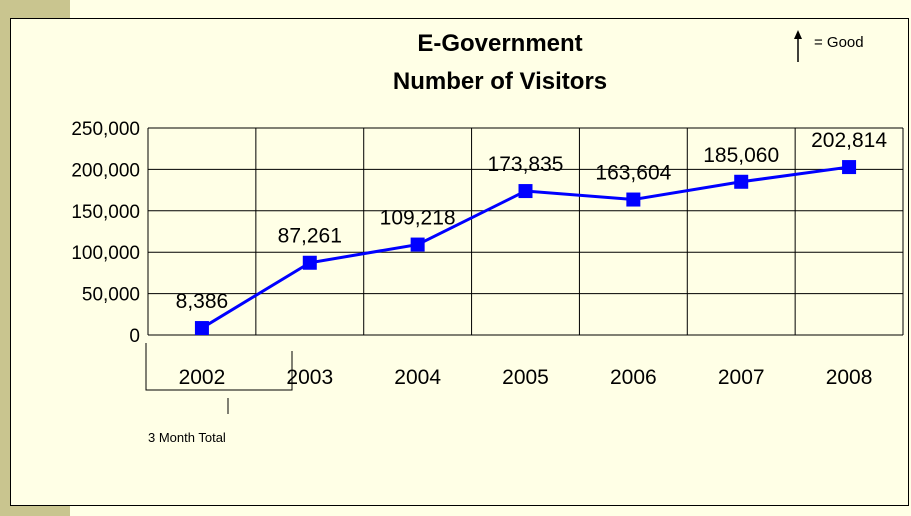 The height and width of the screenshot is (516, 911). What do you see at coordinates (35, 511) in the screenshot?
I see `frame-corner-bottom` at bounding box center [35, 511].